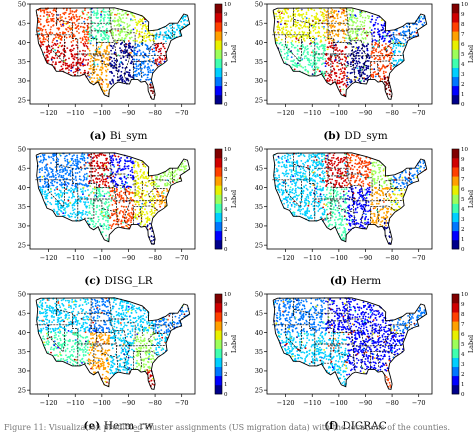 The width and height of the screenshot is (474, 435). I want to click on y-tick-label: 25, so click(259, 100).